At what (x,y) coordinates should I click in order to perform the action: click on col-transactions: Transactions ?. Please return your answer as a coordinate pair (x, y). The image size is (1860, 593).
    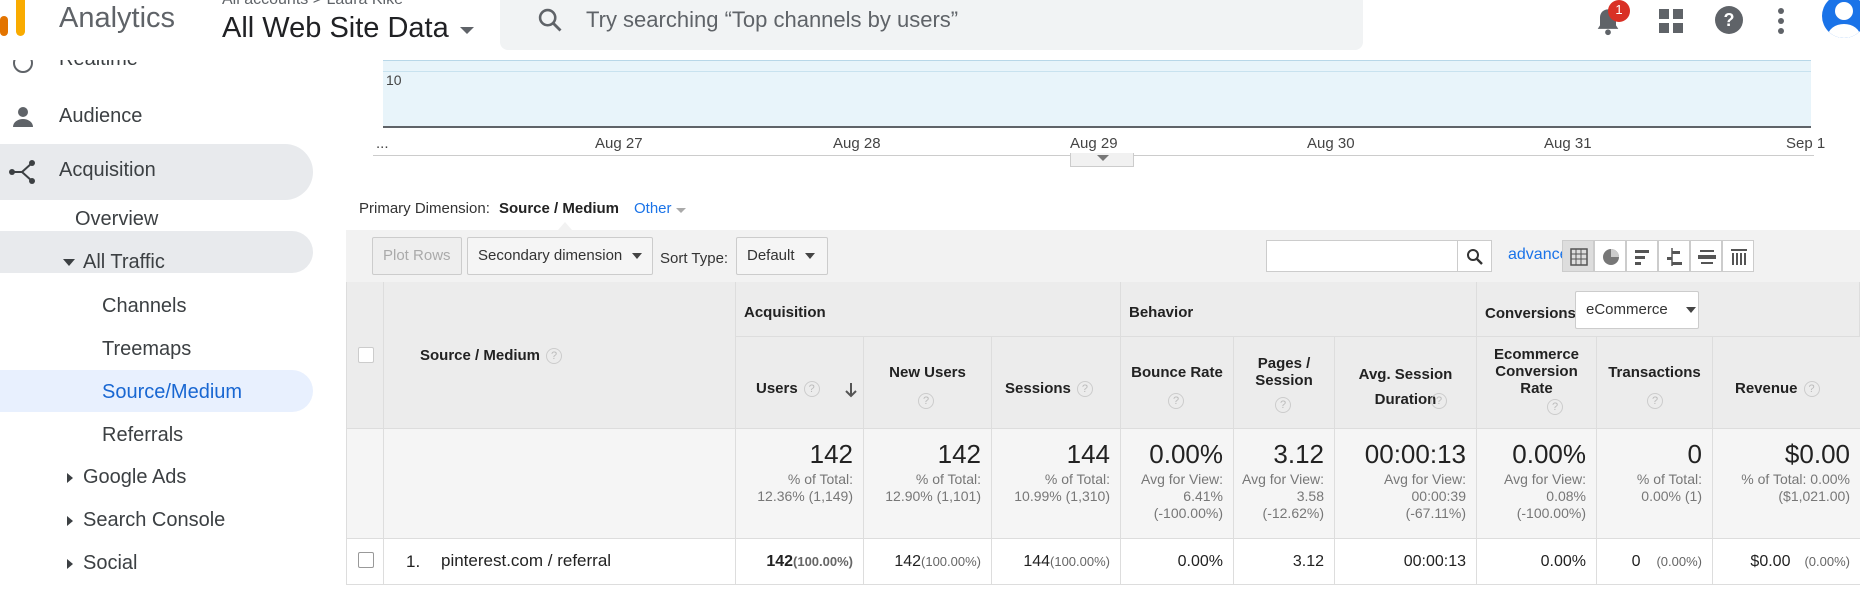
    Looking at the image, I should click on (1655, 383).